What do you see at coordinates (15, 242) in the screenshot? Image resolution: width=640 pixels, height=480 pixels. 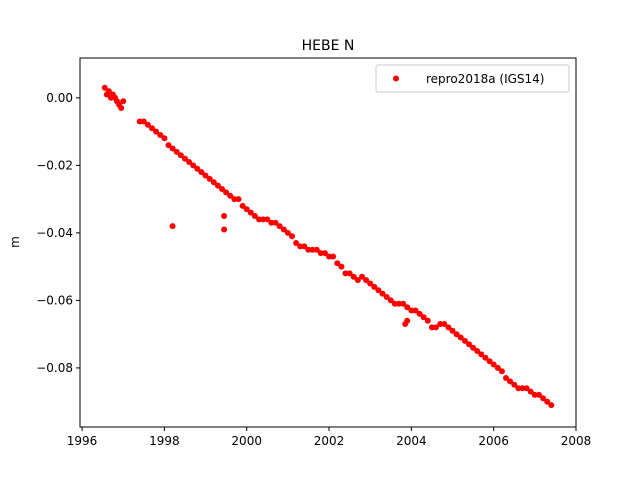 I see `y-axis-label: m` at bounding box center [15, 242].